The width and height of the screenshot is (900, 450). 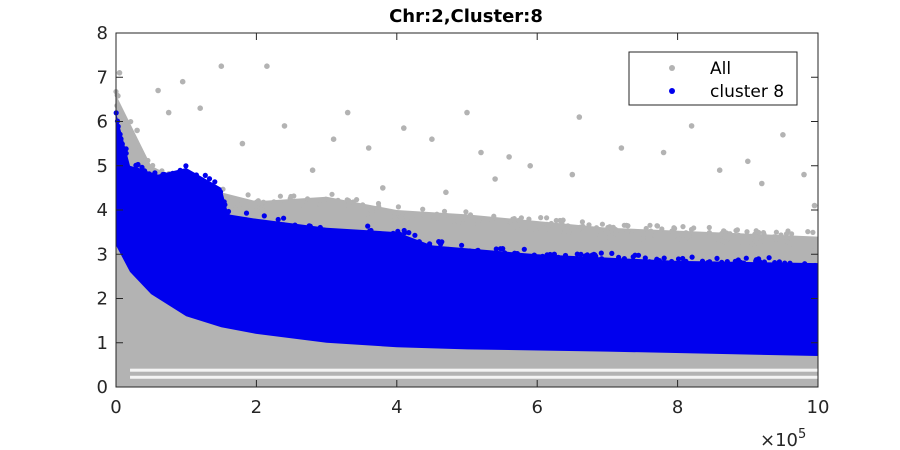 I want to click on x-multiplier-exponent: 5, so click(x=802, y=434).